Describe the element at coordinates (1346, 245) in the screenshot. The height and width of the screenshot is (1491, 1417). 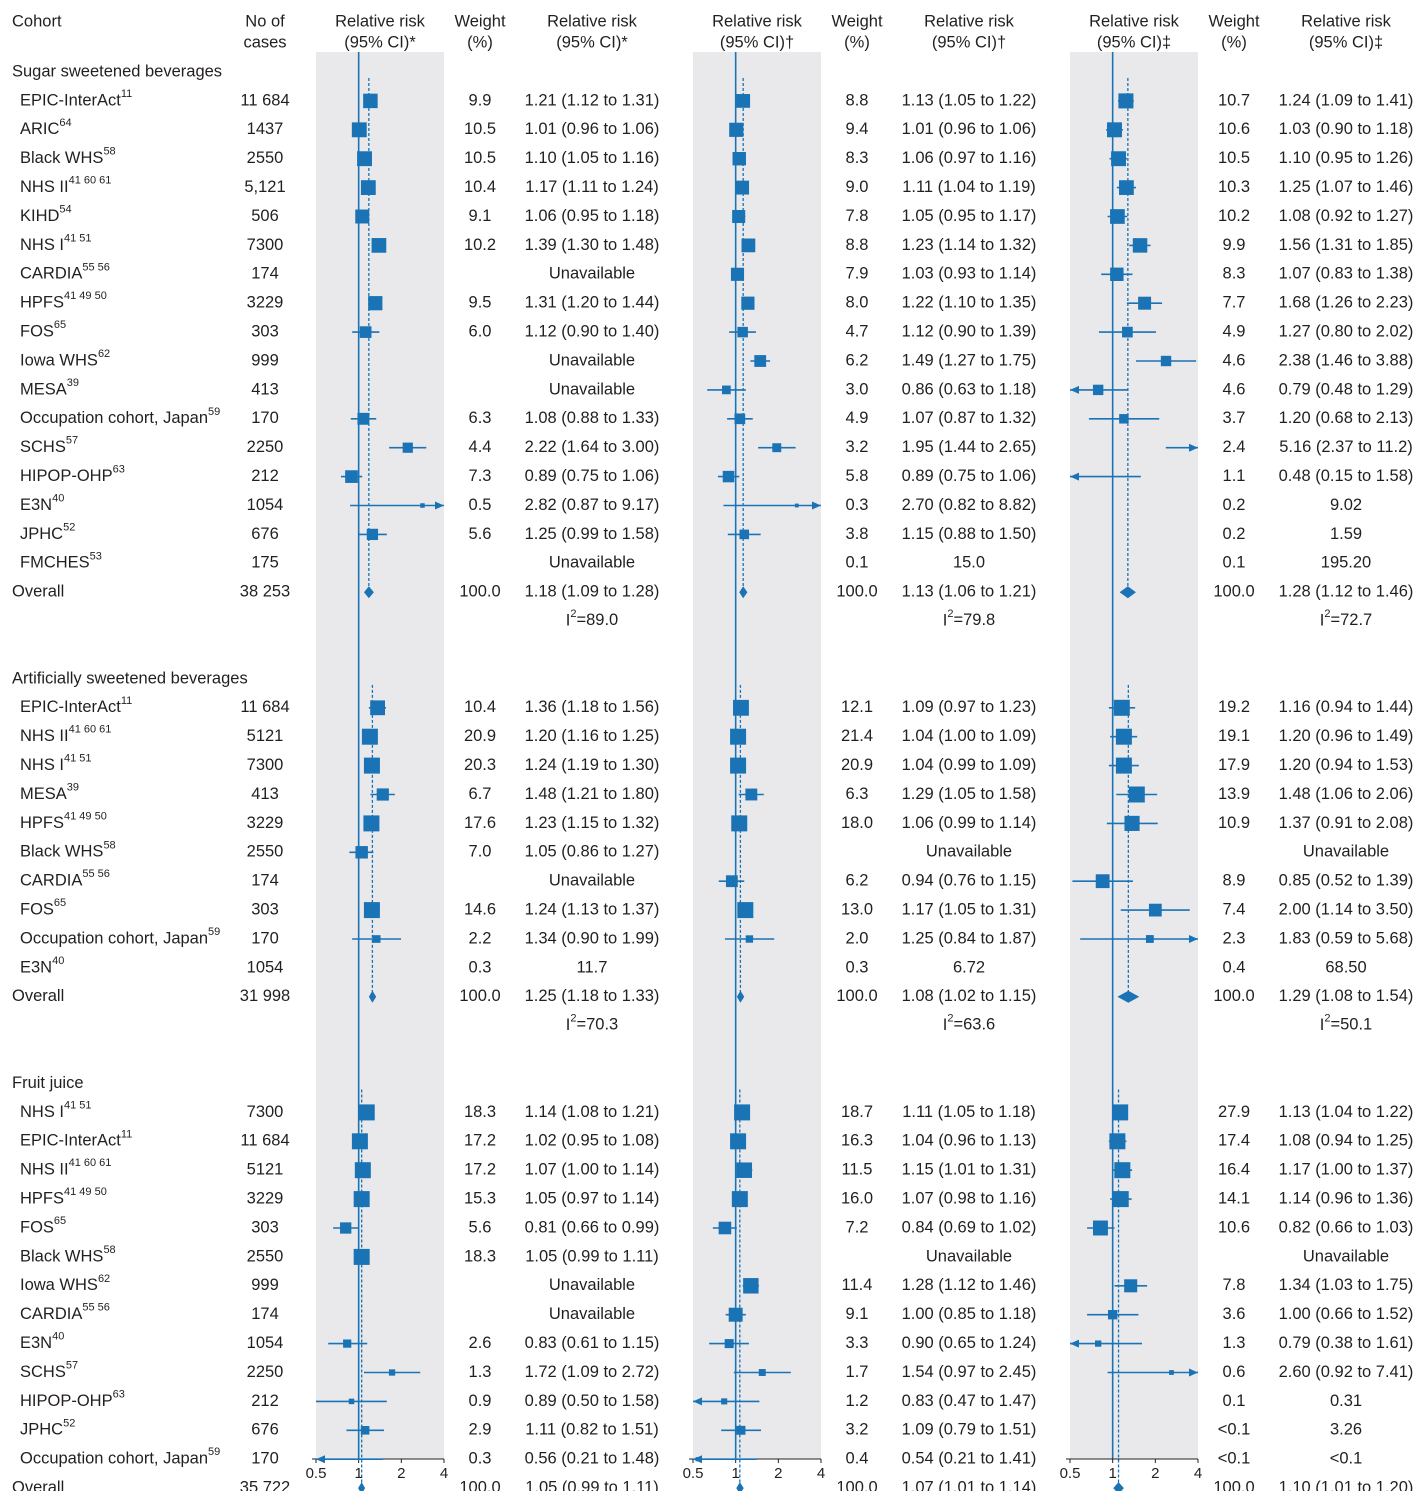
I see `relative-risk-value: 1.56 (1.31 to 1.85)` at that location.